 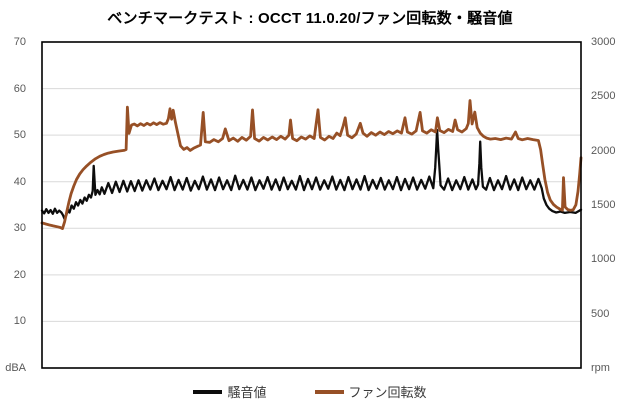 I want to click on legend-item-label: ファン回転数, so click(x=387, y=392).